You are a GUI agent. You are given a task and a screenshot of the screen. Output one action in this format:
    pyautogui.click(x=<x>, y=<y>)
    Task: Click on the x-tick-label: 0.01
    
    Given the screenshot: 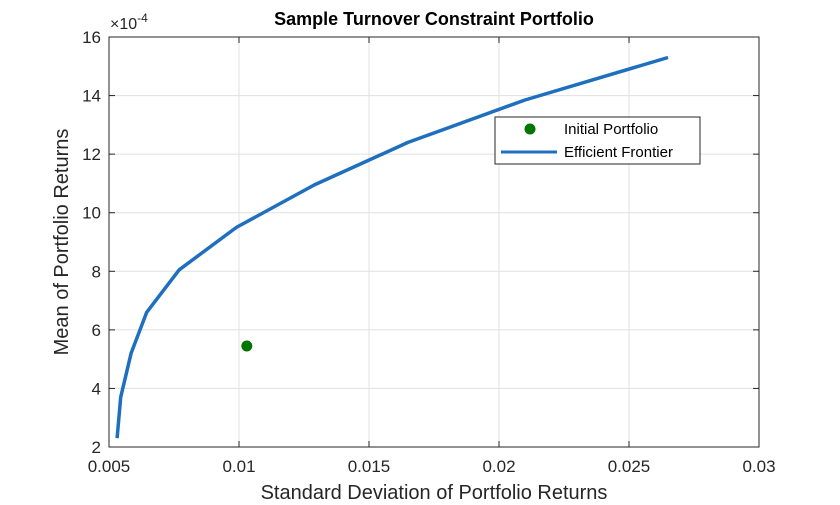 What is the action you would take?
    pyautogui.click(x=238, y=466)
    